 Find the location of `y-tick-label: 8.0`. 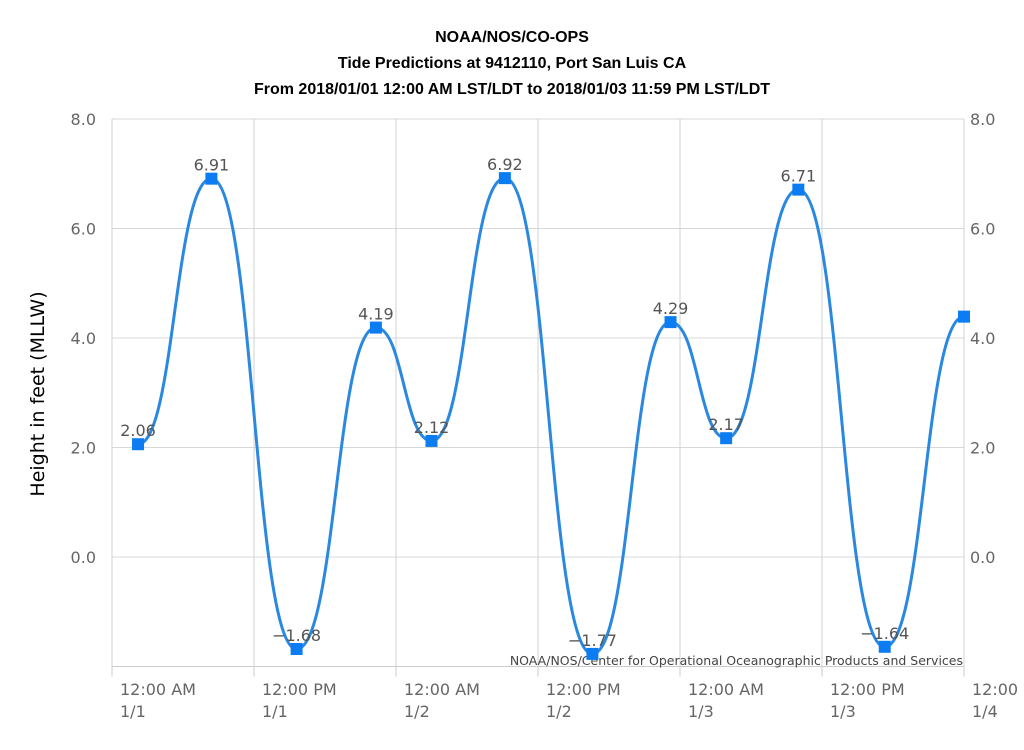

y-tick-label: 8.0 is located at coordinates (83, 119).